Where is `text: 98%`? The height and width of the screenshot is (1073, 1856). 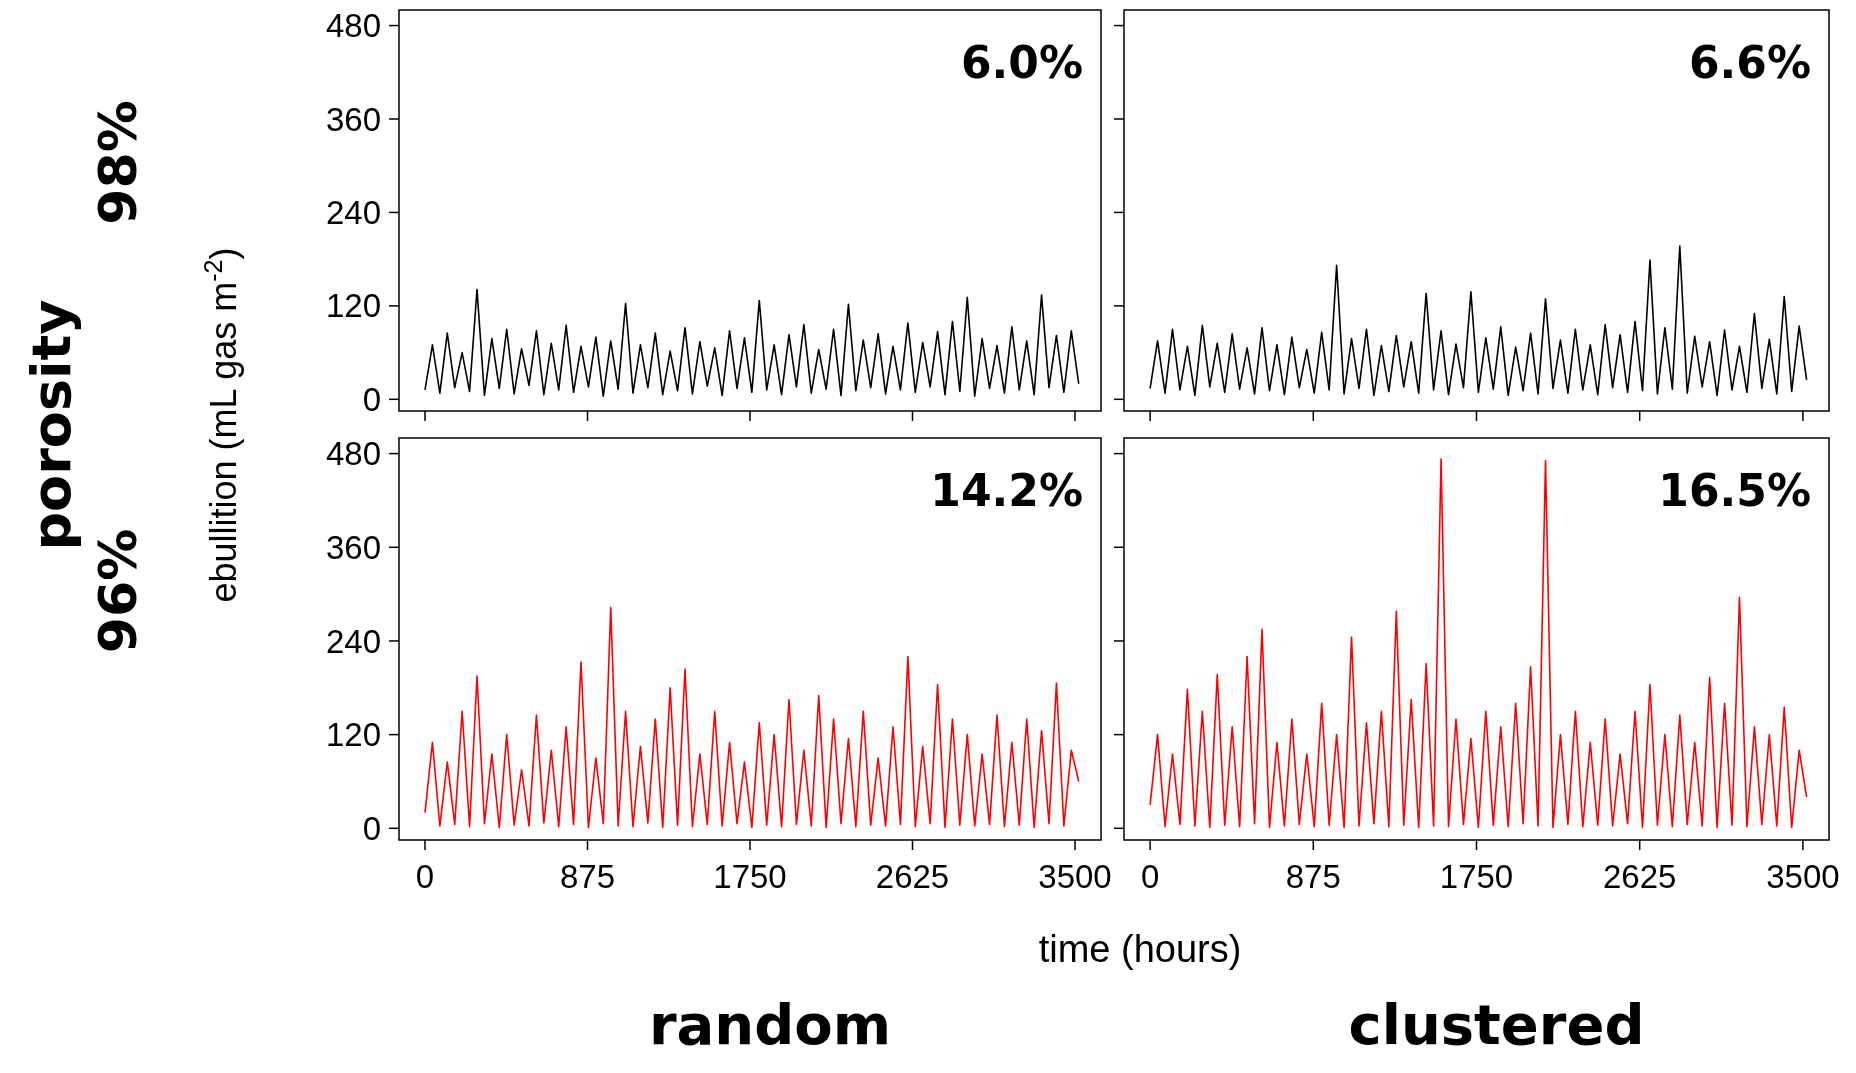
text: 98% is located at coordinates (118, 162).